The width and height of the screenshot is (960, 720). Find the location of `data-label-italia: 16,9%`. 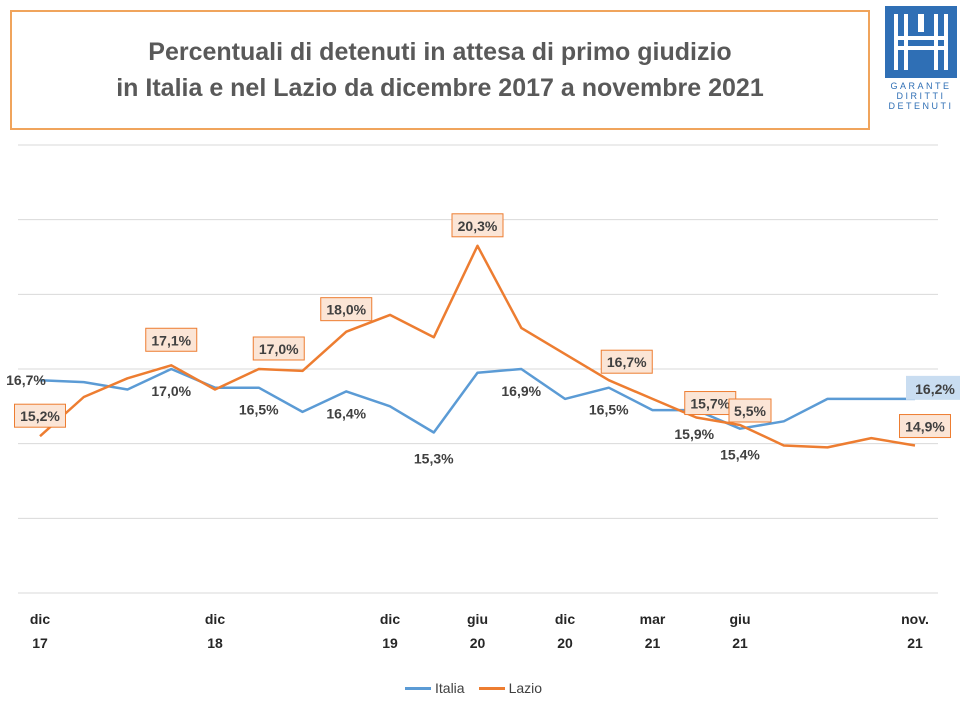

data-label-italia: 16,9% is located at coordinates (521, 391).